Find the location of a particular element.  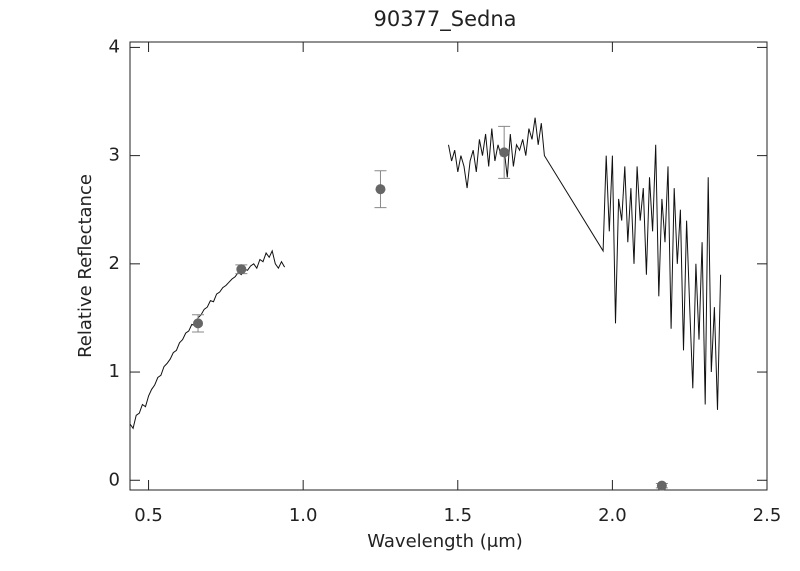

chart-title: 90377_Sedna is located at coordinates (444, 19).